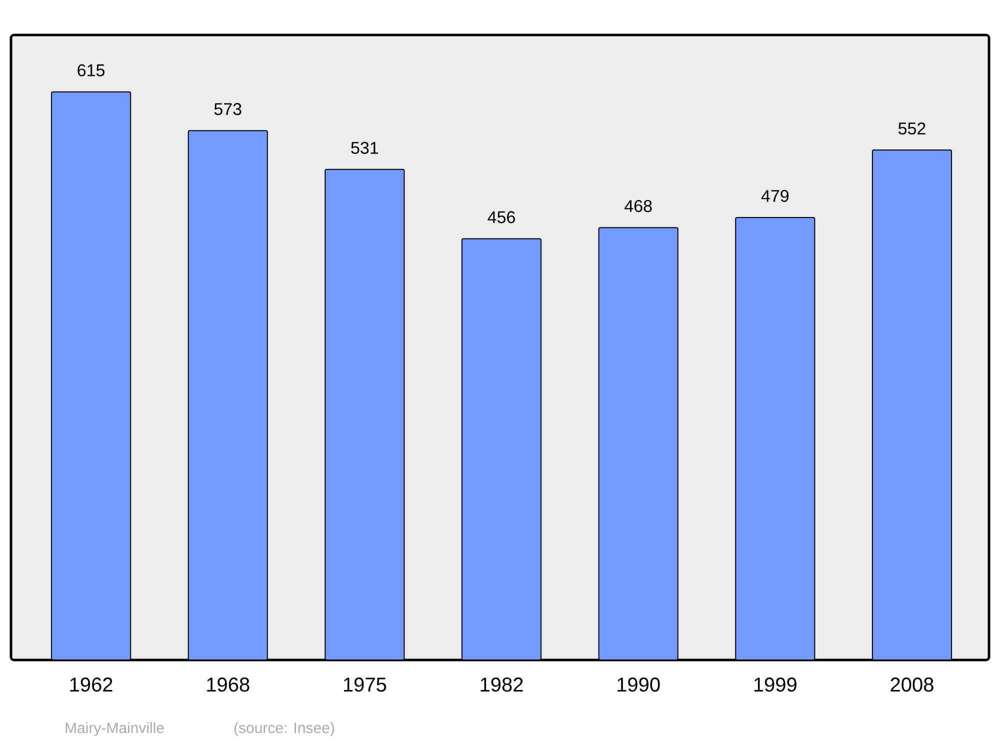  I want to click on data-label: 479, so click(775, 196).